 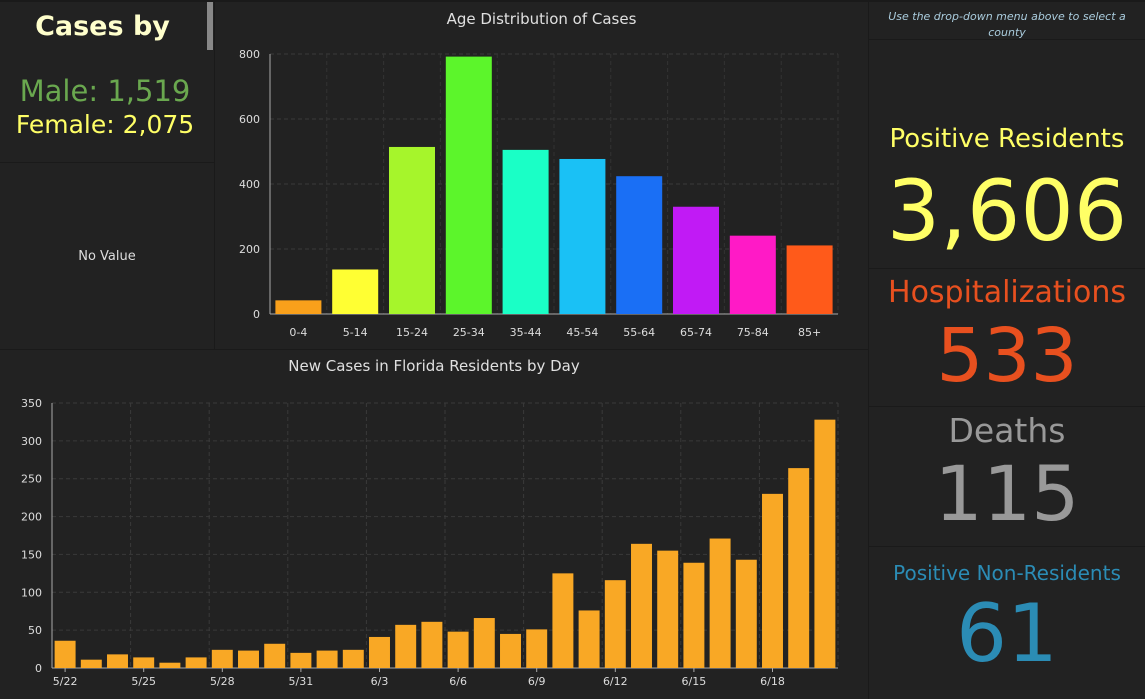 I want to click on x-tick-label: 6/6, so click(x=458, y=681).